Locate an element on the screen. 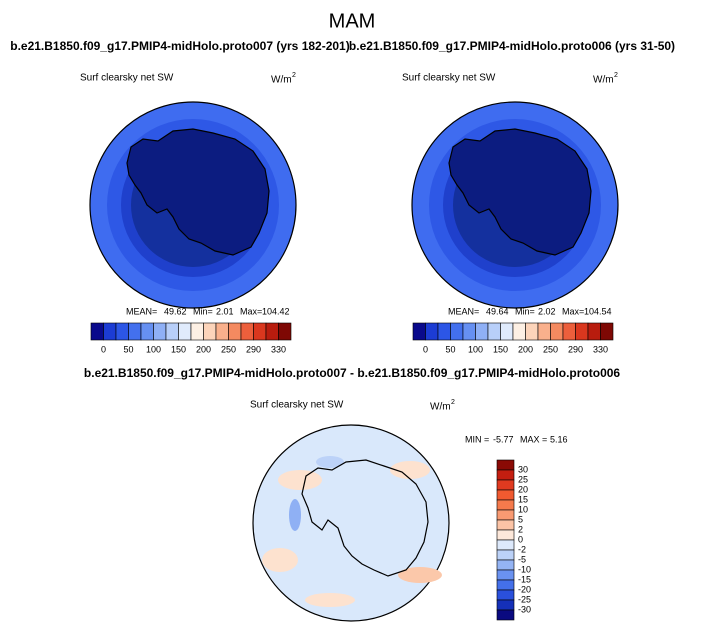 The image size is (705, 636). colorbar-label: 20 is located at coordinates (523, 489).